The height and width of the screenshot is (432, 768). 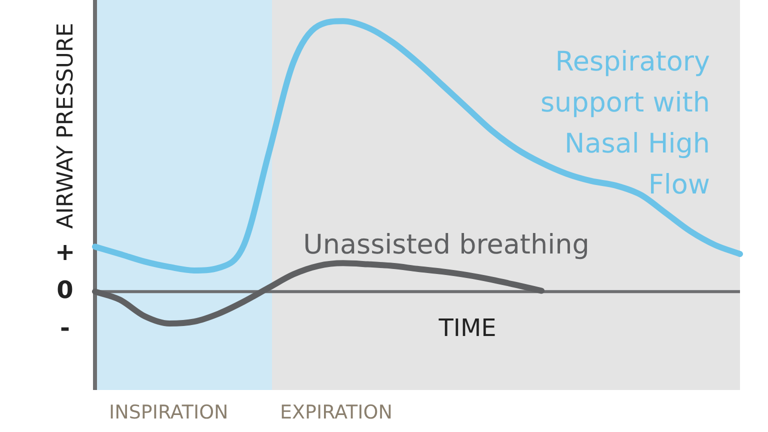 What do you see at coordinates (467, 328) in the screenshot?
I see `x-axis-title: TIME` at bounding box center [467, 328].